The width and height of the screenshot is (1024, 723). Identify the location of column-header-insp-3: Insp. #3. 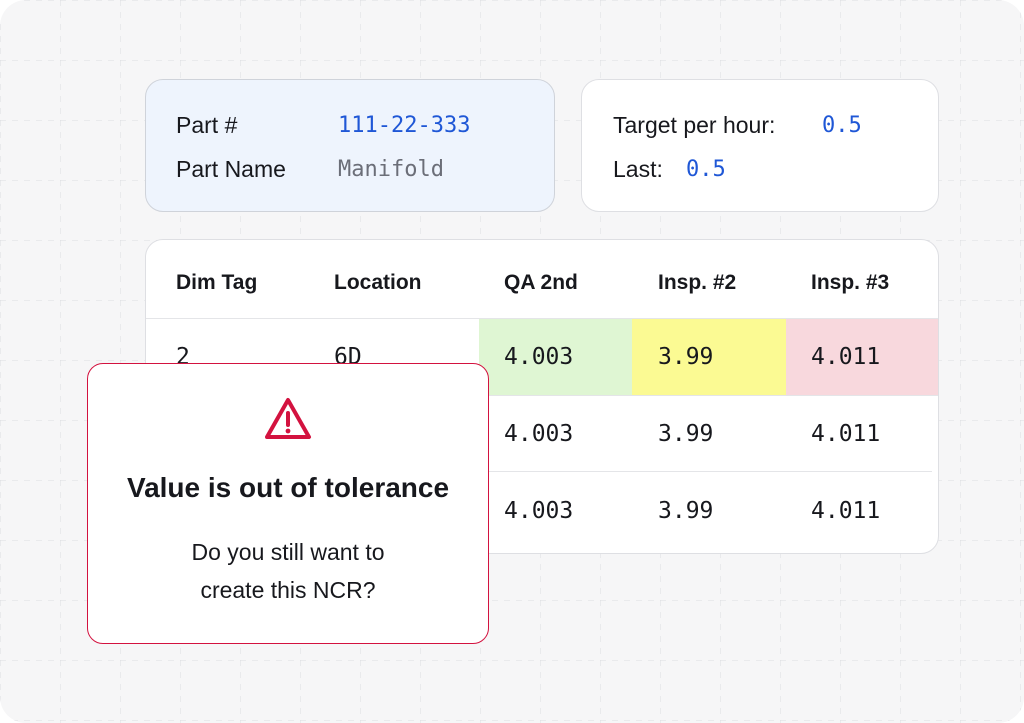
(850, 282).